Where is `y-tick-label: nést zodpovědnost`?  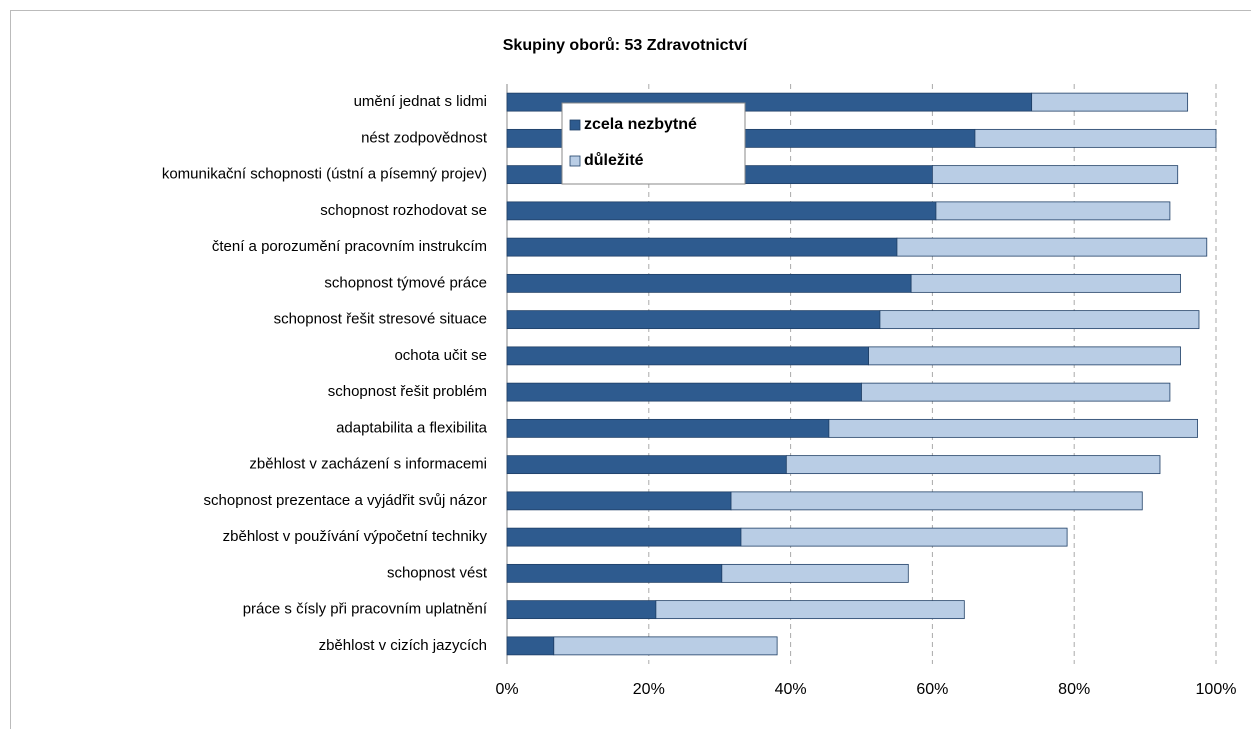 y-tick-label: nést zodpovědnost is located at coordinates (424, 137).